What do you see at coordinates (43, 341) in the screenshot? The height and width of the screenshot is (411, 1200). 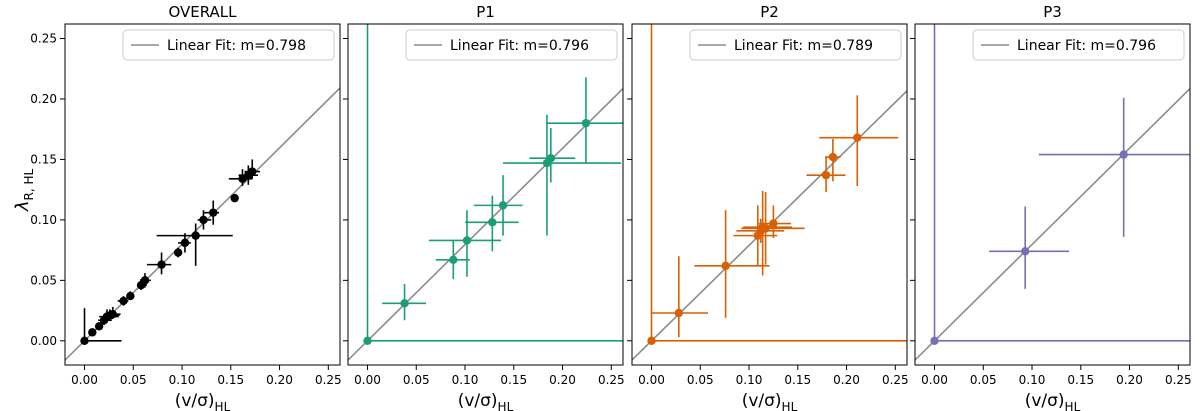 I see `y-tick-label: 0.00` at bounding box center [43, 341].